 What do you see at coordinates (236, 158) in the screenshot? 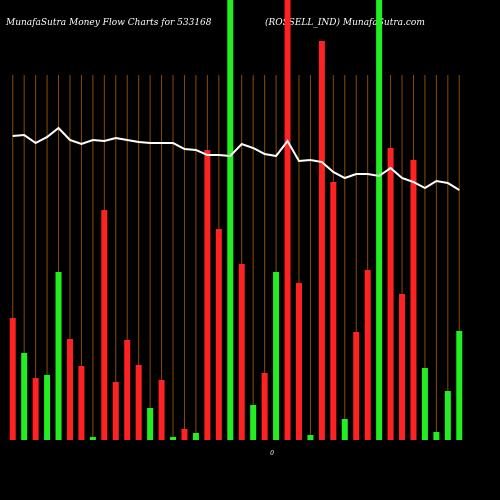
I see `money-flow-line` at bounding box center [236, 158].